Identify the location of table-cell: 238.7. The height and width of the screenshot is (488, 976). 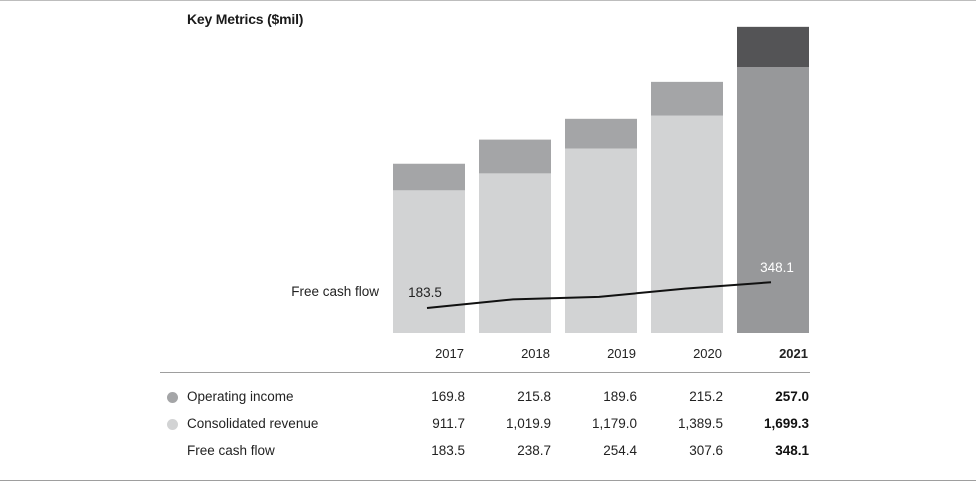
(534, 450).